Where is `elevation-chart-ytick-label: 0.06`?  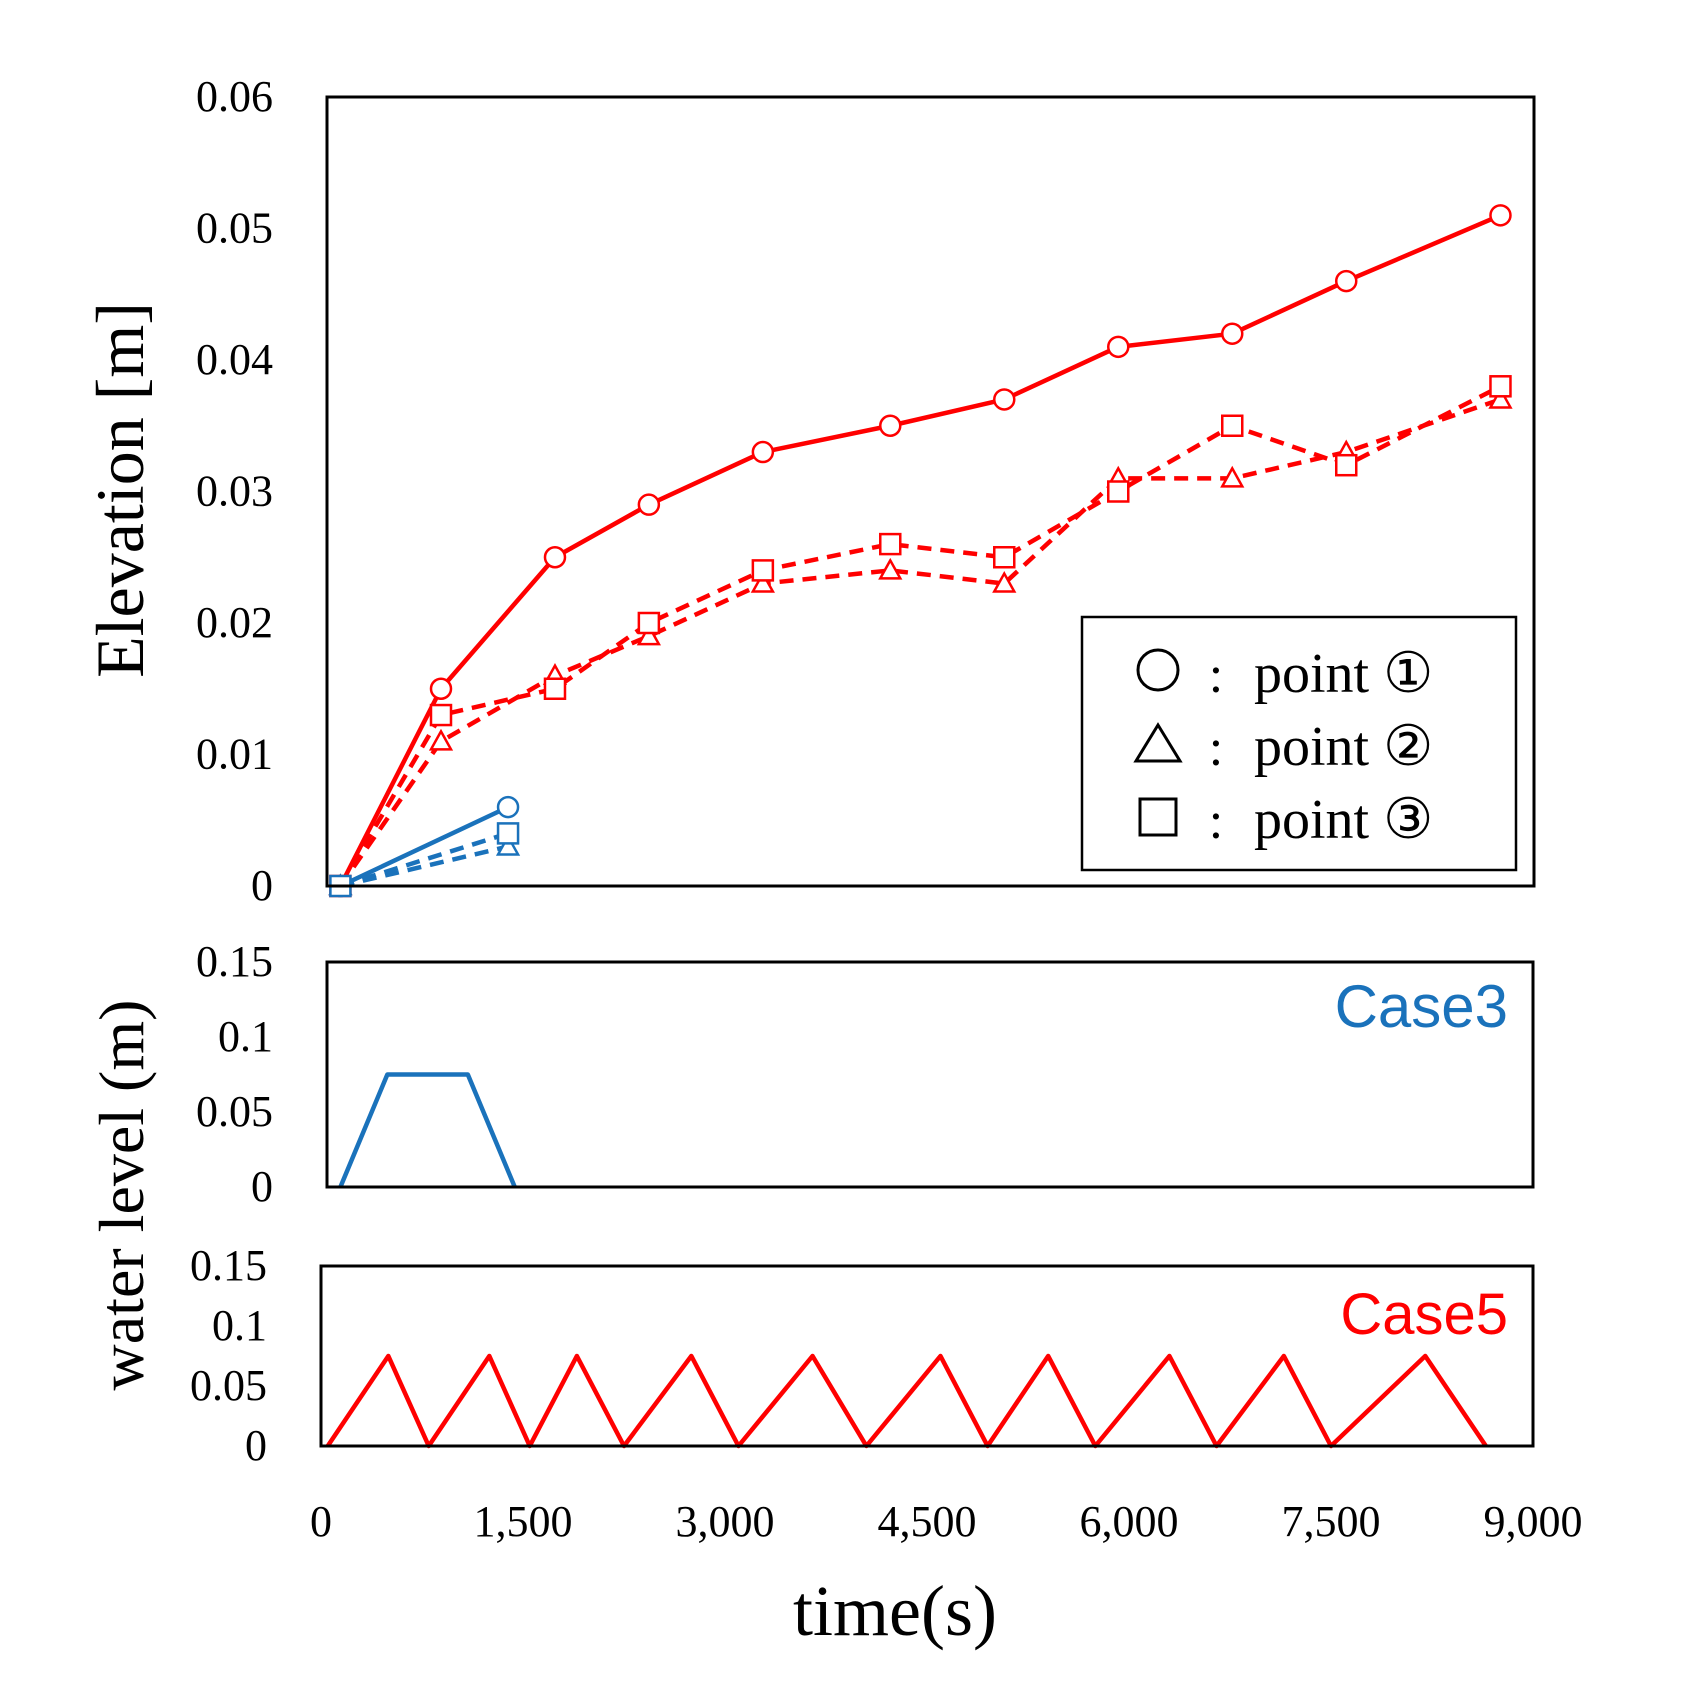 elevation-chart-ytick-label: 0.06 is located at coordinates (234, 96).